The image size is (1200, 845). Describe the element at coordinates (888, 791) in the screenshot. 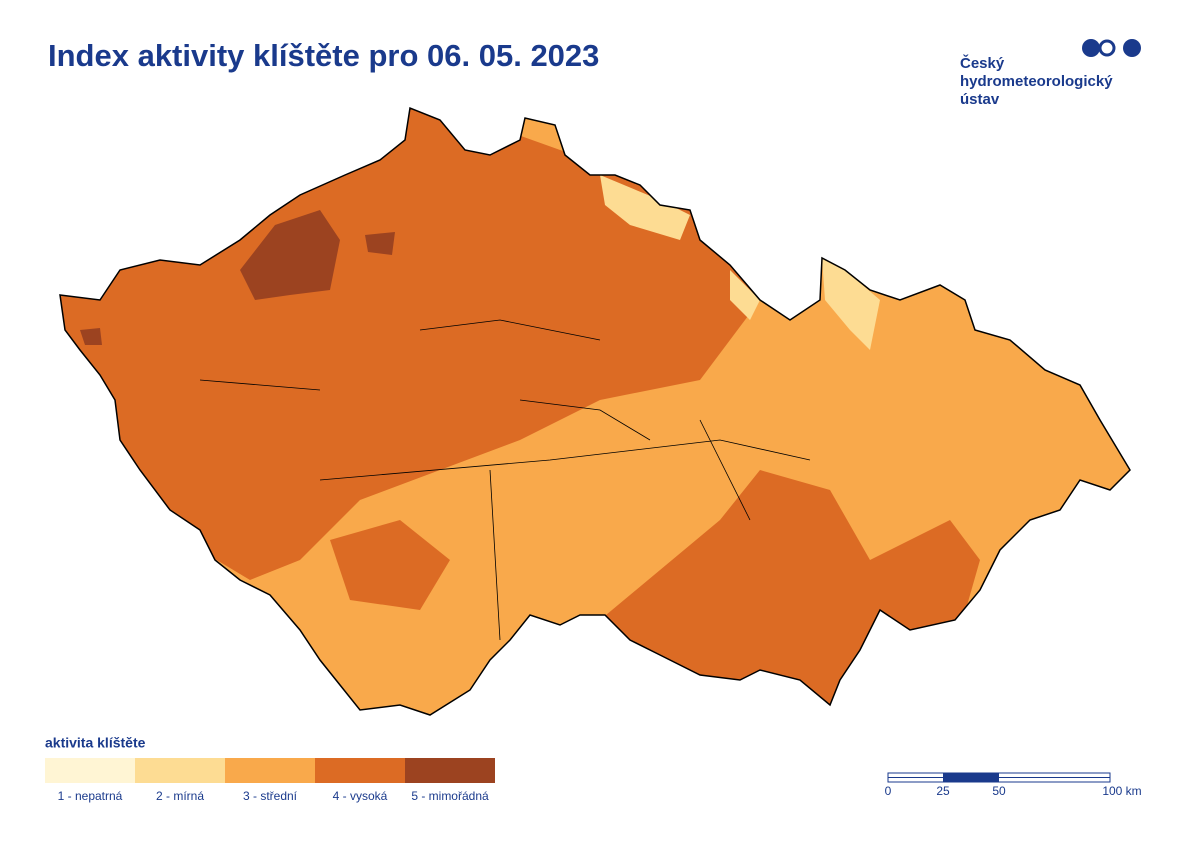

I see `scale-label: 0` at that location.